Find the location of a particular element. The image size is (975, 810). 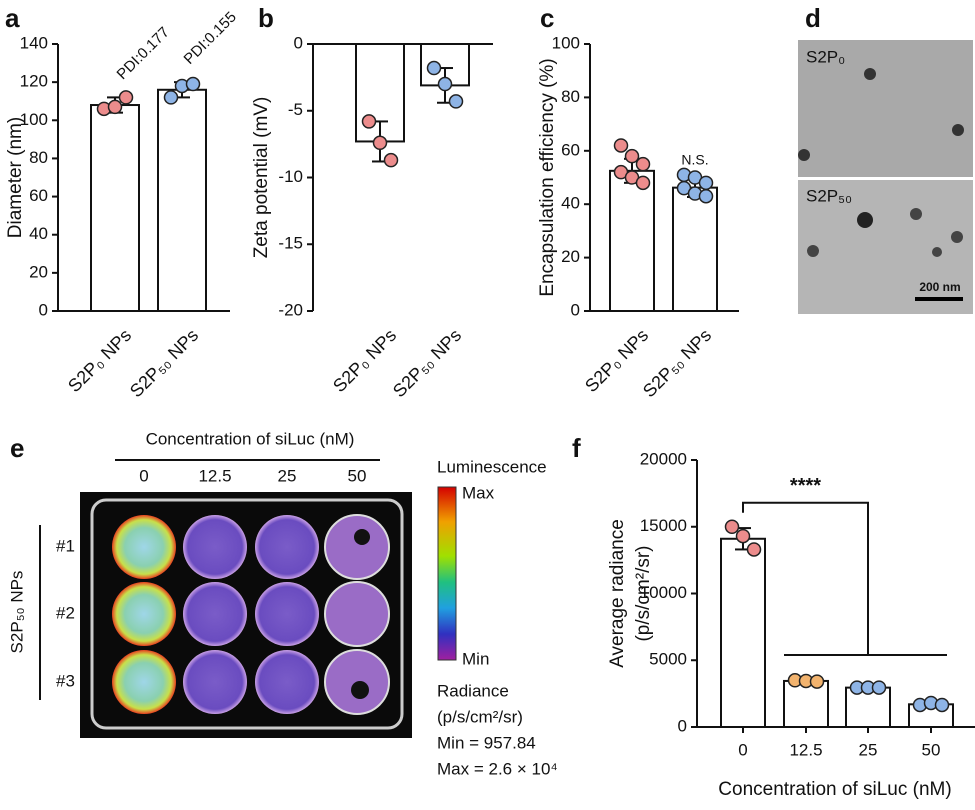

x-tick-label: 50 is located at coordinates (931, 749).